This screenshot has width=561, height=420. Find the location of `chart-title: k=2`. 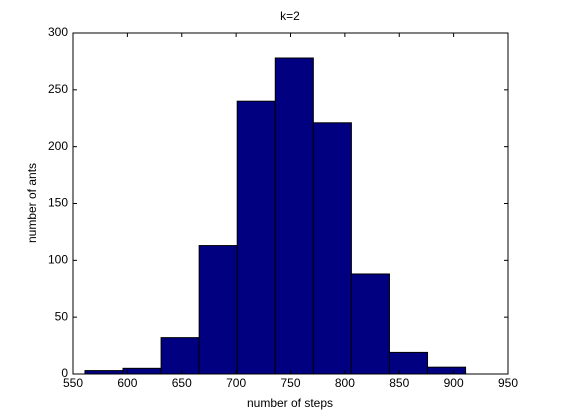

chart-title: k=2 is located at coordinates (290, 16).